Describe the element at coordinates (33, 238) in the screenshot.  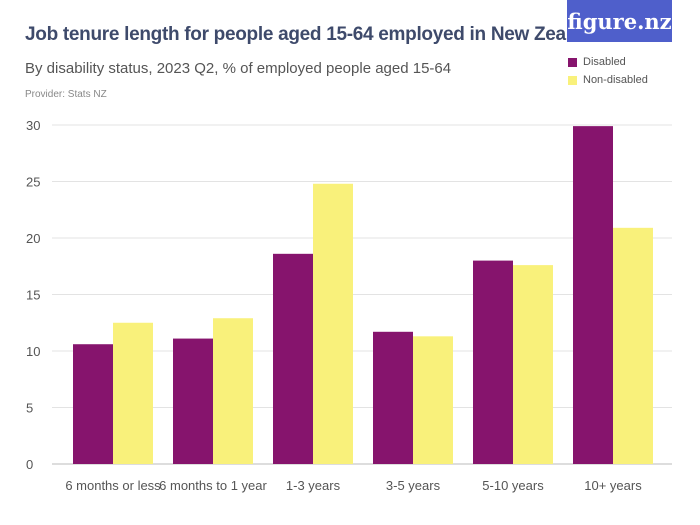
I see `y-tick-label: 20` at that location.